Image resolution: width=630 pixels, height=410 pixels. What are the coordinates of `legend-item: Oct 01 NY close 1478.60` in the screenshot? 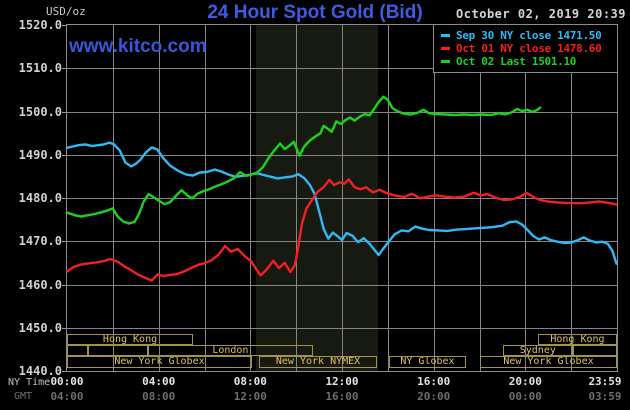 It's located at (525, 48).